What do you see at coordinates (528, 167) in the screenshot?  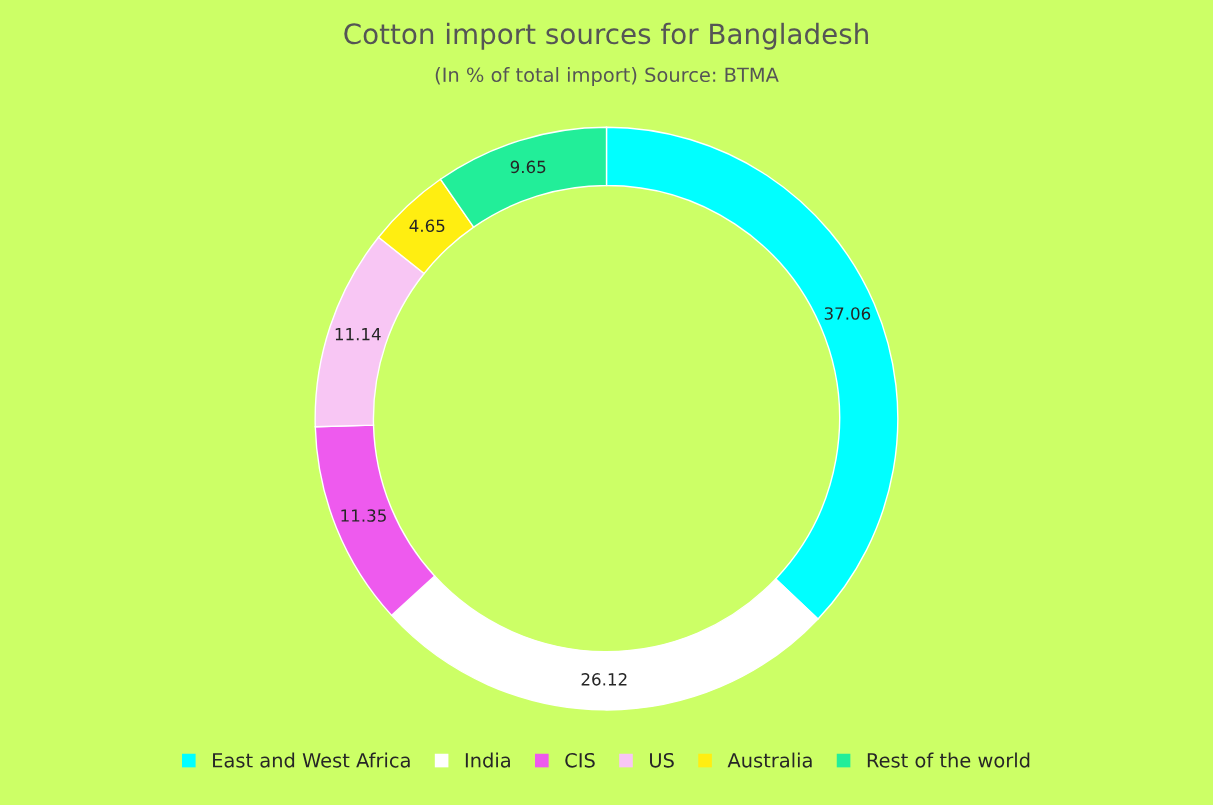 I see `data-label: 9.65` at bounding box center [528, 167].